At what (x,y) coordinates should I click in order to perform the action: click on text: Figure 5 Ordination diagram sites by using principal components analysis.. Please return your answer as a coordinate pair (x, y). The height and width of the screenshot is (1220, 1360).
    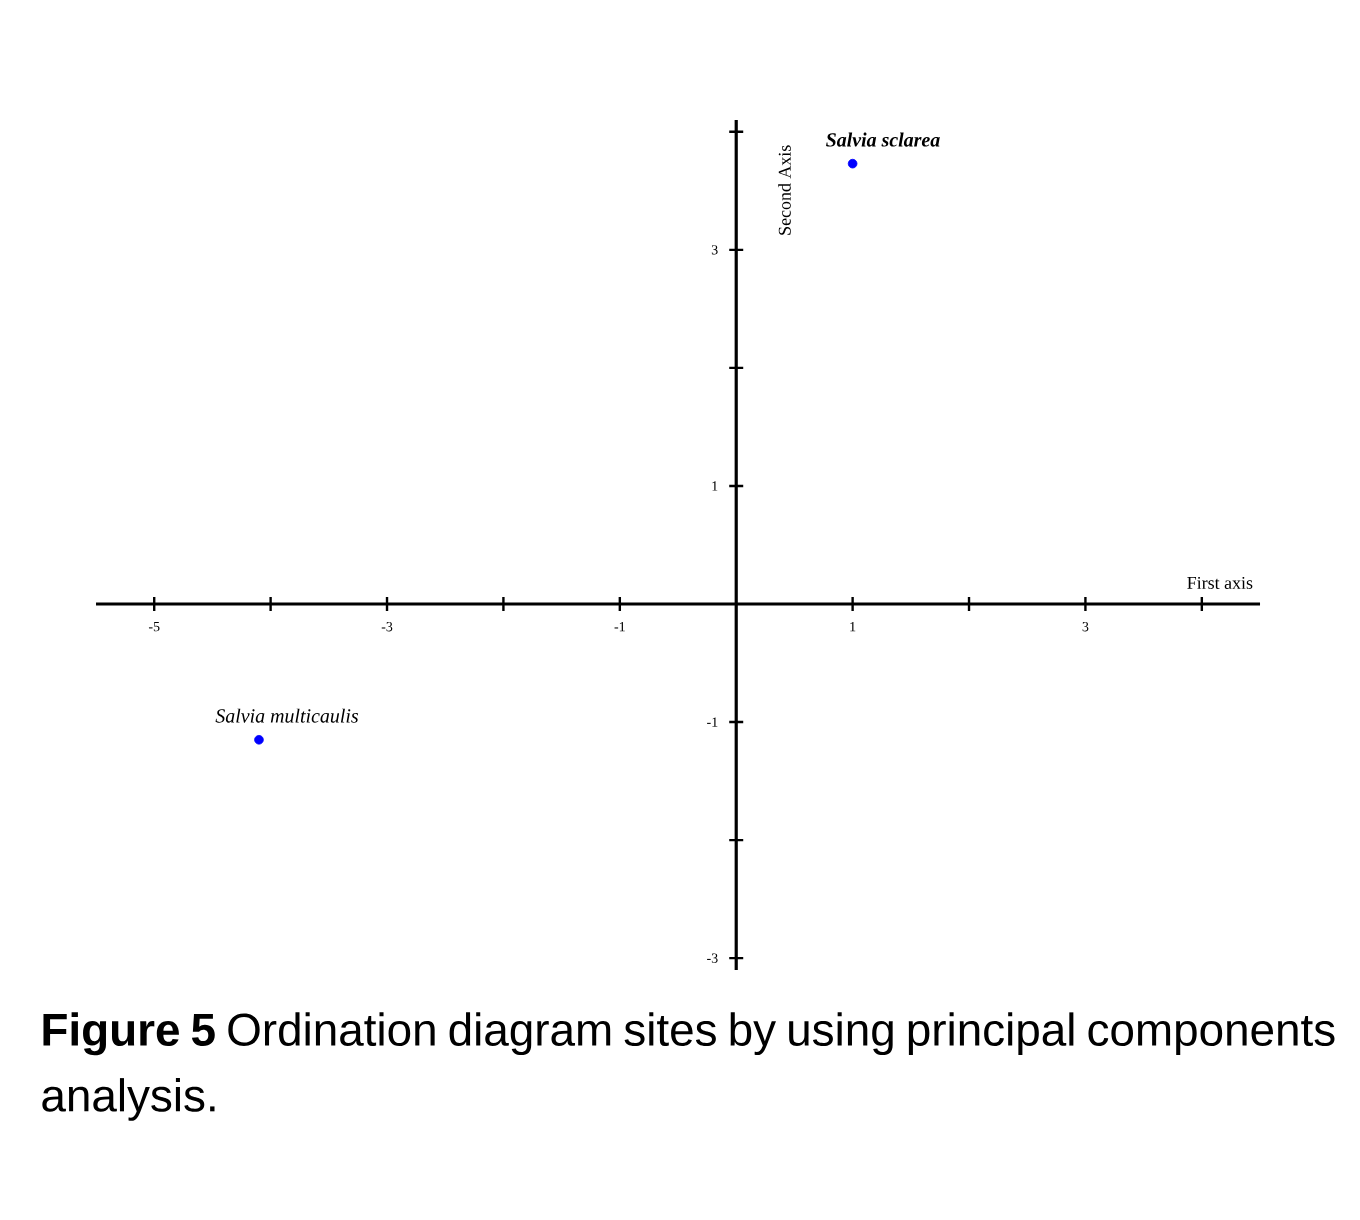
    Looking at the image, I should click on (688, 1066).